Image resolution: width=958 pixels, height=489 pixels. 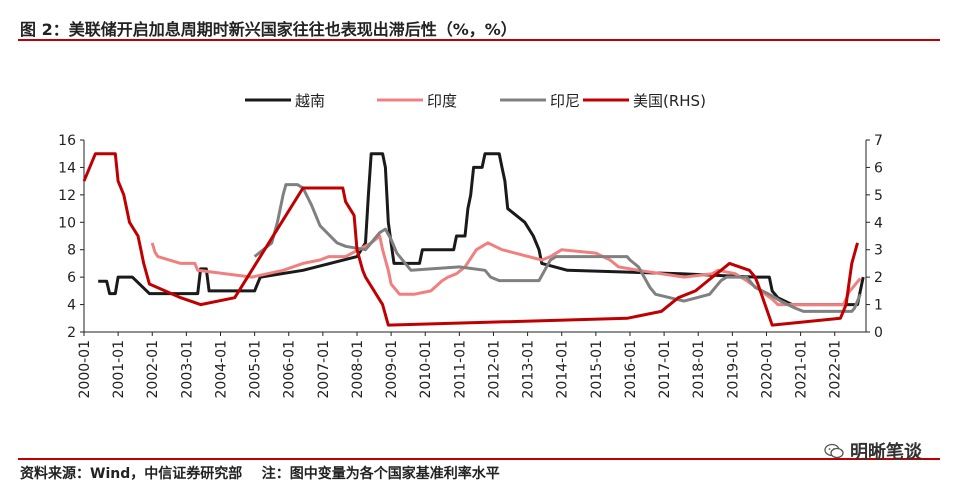 What do you see at coordinates (699, 369) in the screenshot?
I see `x-tick-label: 2018-01` at bounding box center [699, 369].